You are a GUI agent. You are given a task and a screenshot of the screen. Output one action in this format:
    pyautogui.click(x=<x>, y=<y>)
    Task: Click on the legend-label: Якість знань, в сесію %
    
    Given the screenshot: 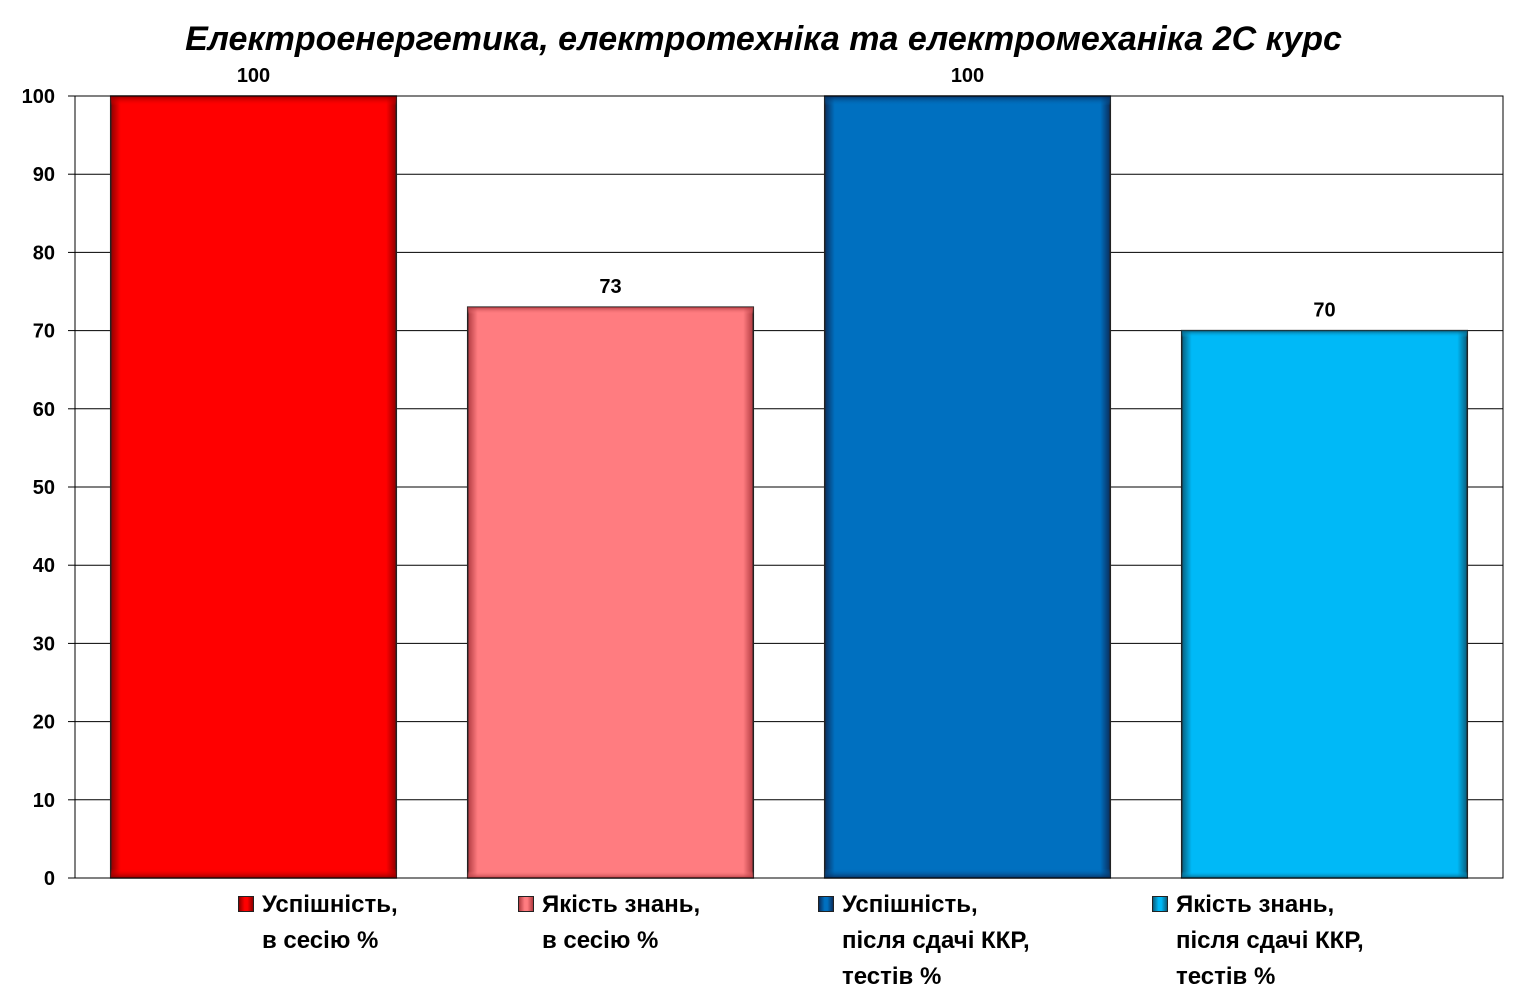 What is the action you would take?
    pyautogui.click(x=621, y=922)
    